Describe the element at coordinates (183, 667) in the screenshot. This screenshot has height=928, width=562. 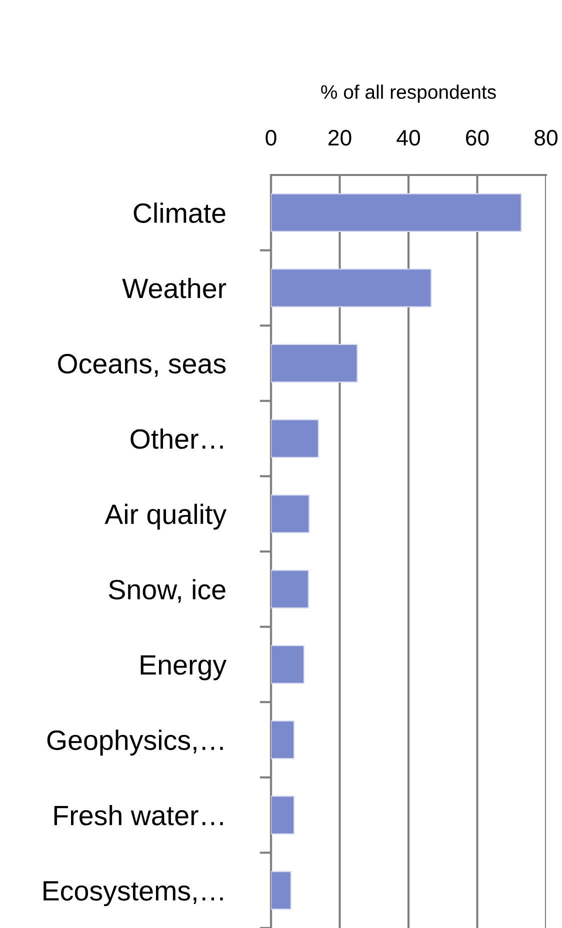
I see `y-tick-label: Energy` at that location.